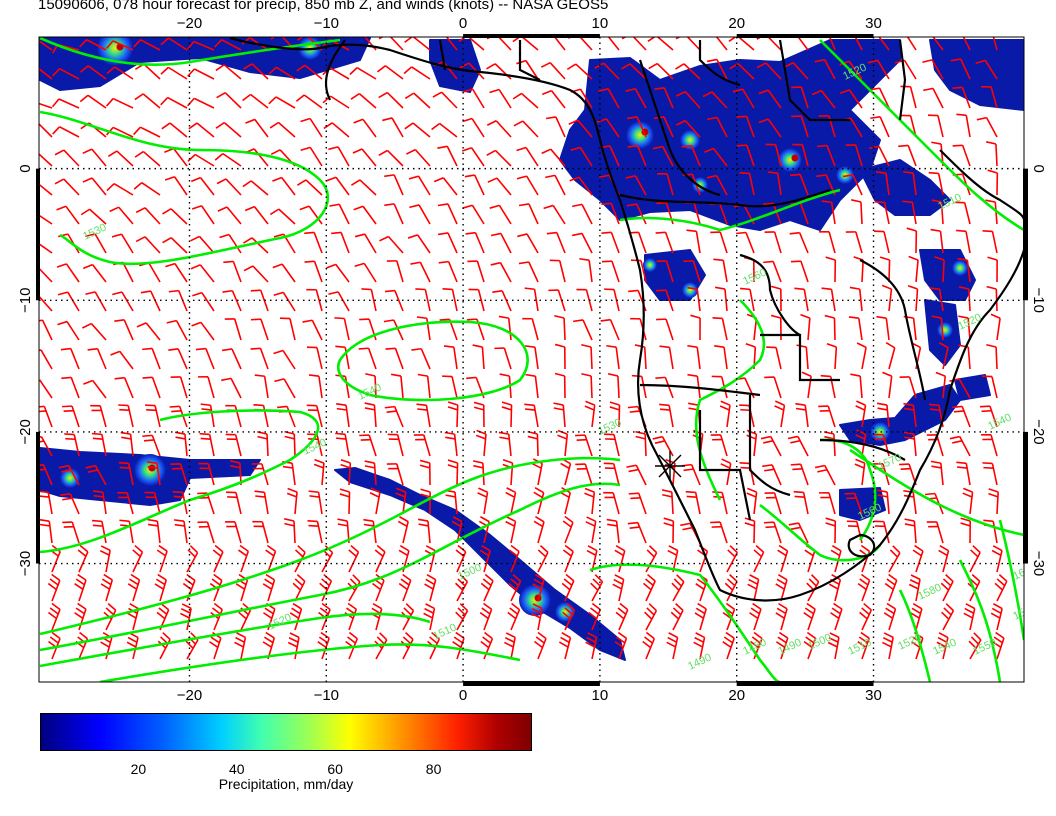 Image resolution: width=1056 pixels, height=816 pixels. What do you see at coordinates (670, 466) in the screenshot?
I see `station-marker-icon` at bounding box center [670, 466].